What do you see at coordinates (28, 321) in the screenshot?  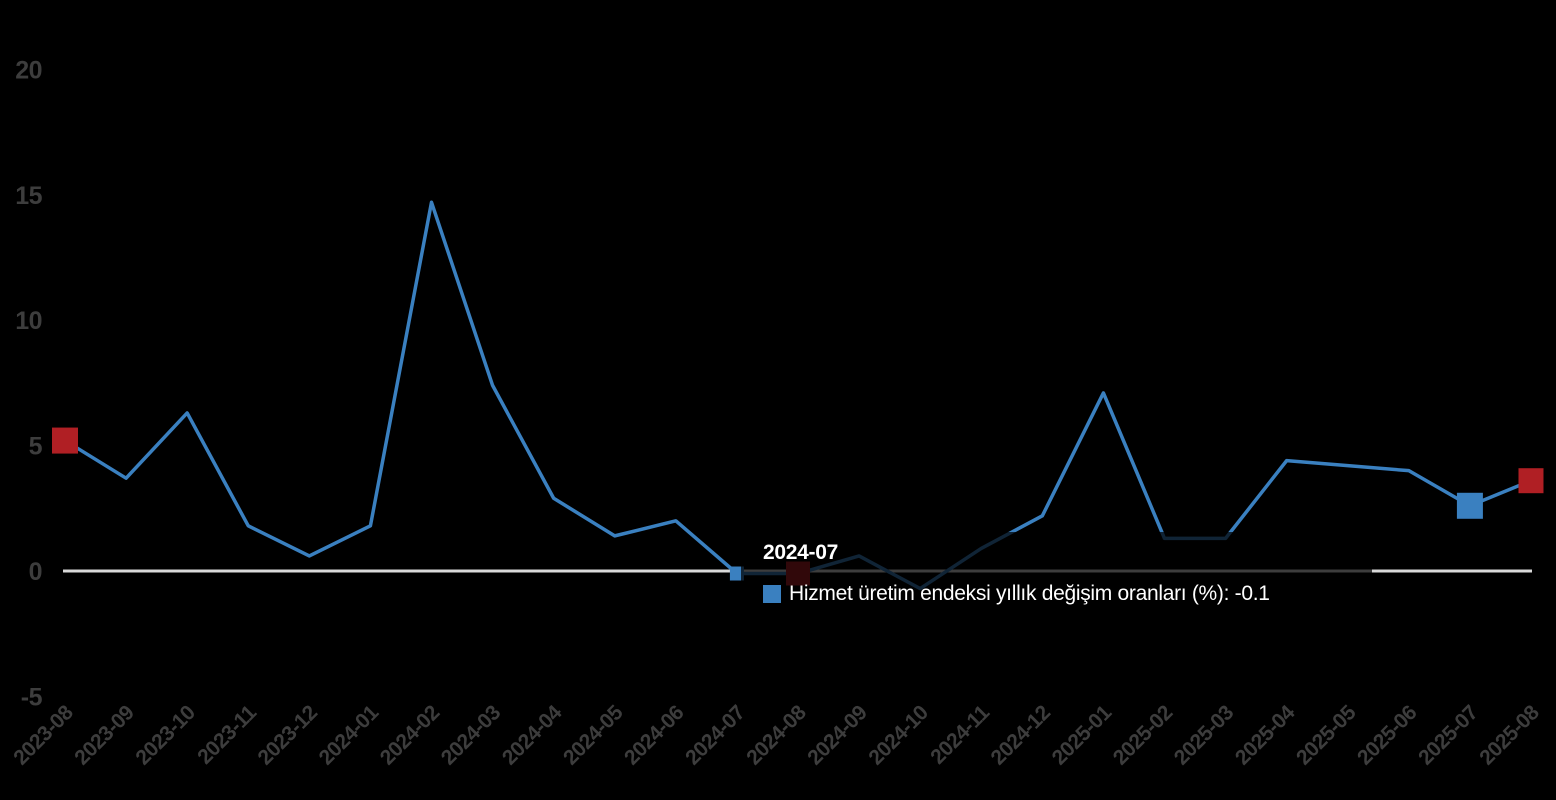 I see `y-axis-tick-label: 10` at bounding box center [28, 321].